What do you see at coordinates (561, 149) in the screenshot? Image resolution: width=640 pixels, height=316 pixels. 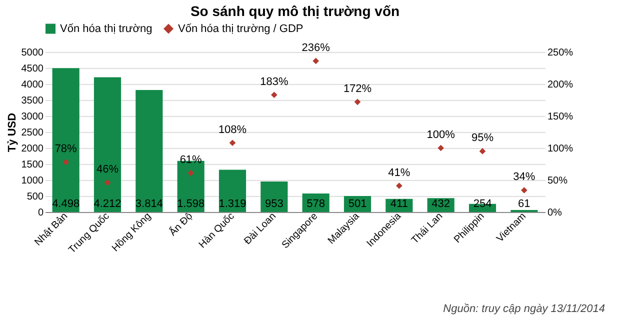 I see `y2-tick-label: 100%` at bounding box center [561, 149].